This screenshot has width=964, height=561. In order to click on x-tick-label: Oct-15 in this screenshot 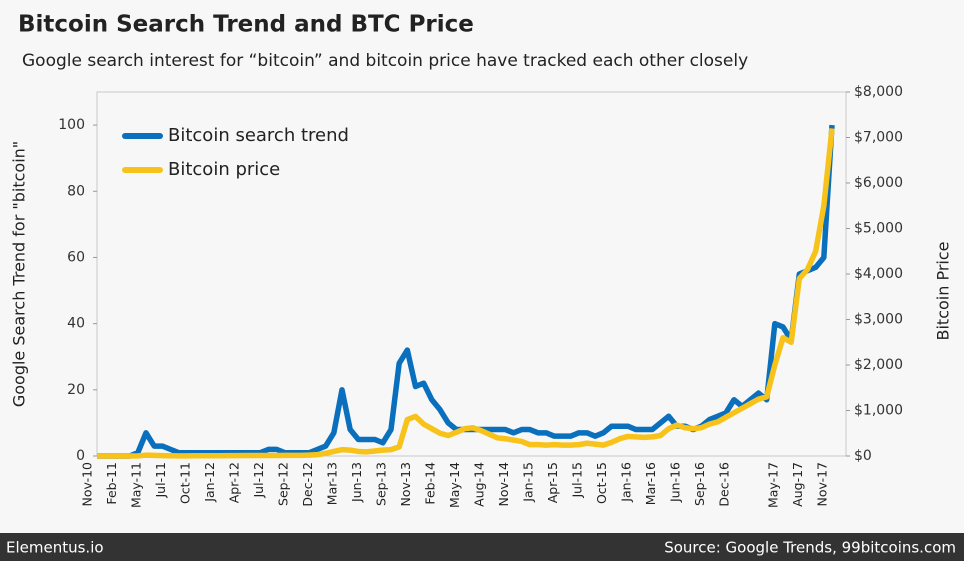, I will do `click(601, 483)`.